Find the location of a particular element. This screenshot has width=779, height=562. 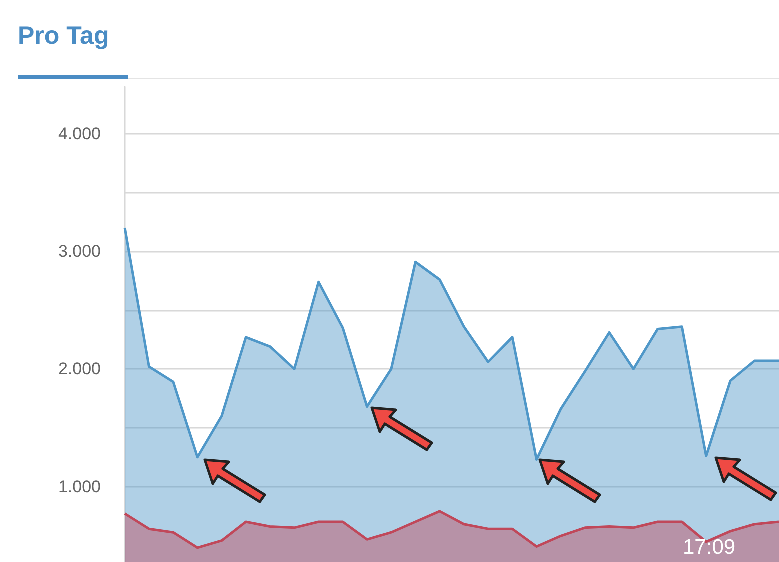

y-tick-label: 3.000 is located at coordinates (79, 252).